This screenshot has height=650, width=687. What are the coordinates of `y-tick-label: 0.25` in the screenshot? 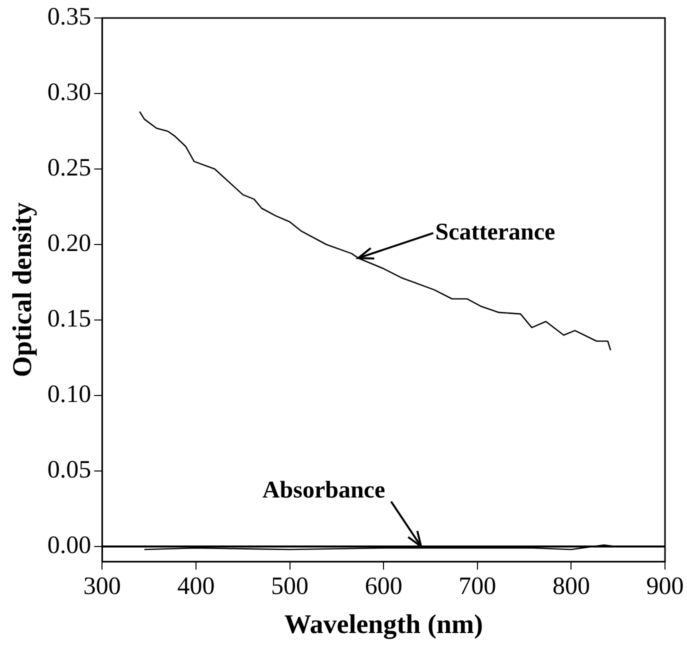 It's located at (69, 168).